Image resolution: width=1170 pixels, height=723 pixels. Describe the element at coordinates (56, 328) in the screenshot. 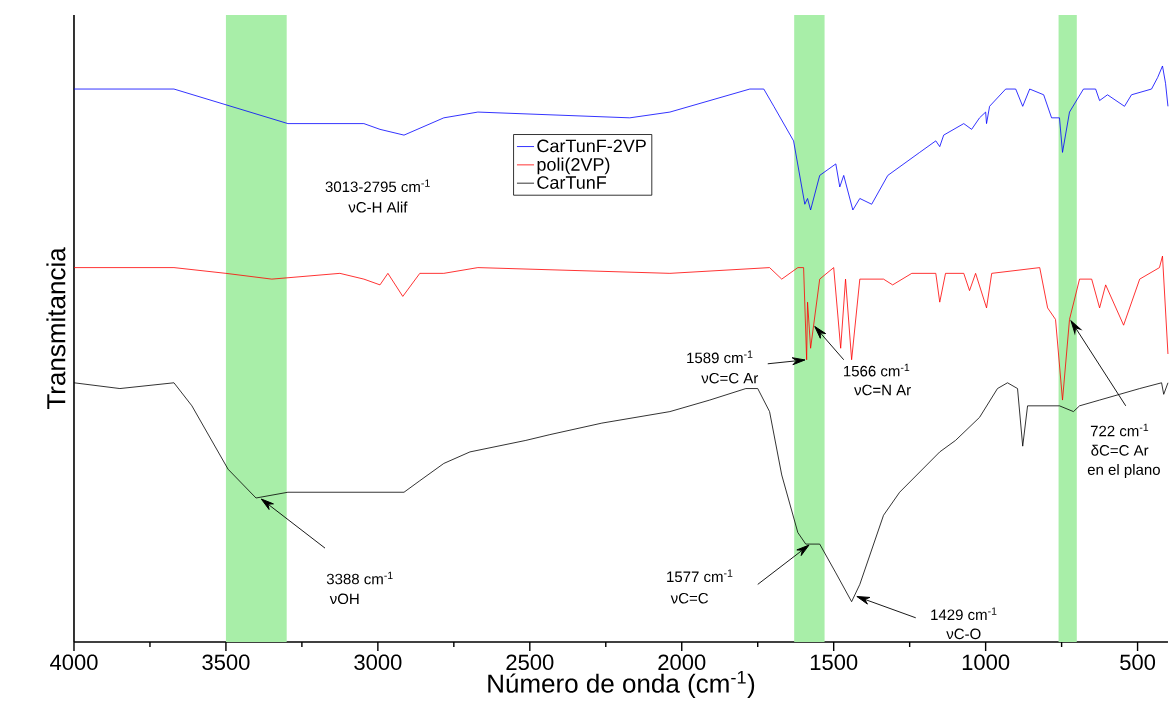

I see `y-axis-title: Transmitancia` at that location.